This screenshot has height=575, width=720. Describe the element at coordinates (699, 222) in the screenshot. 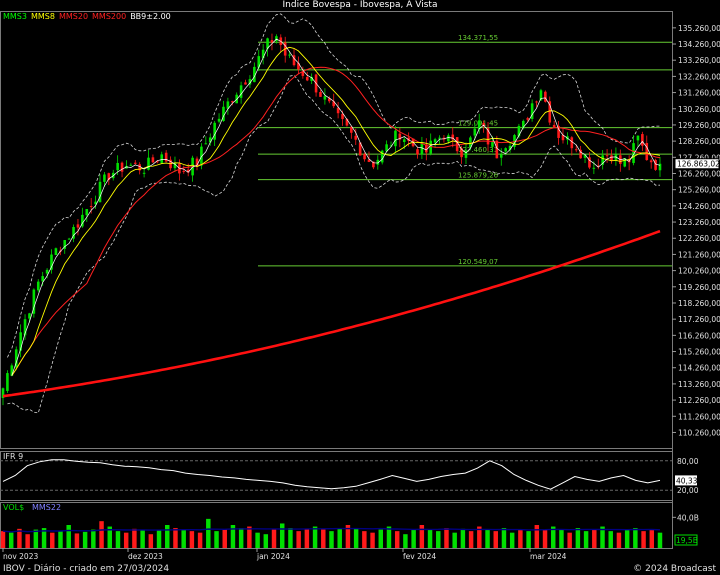

I see `price-tick-label: 123.260,00` at that location.